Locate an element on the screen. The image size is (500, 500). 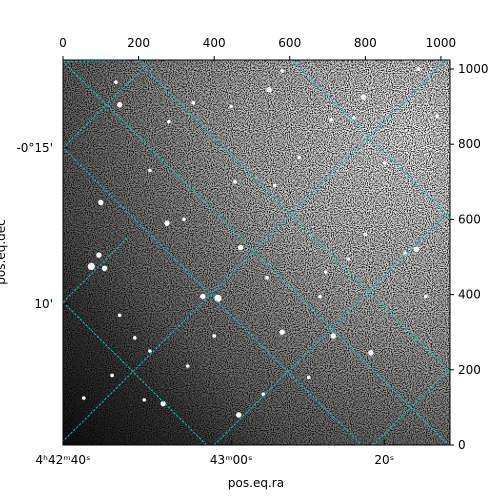
y-axis-title: pos.eq.dec is located at coordinates (4, 251).